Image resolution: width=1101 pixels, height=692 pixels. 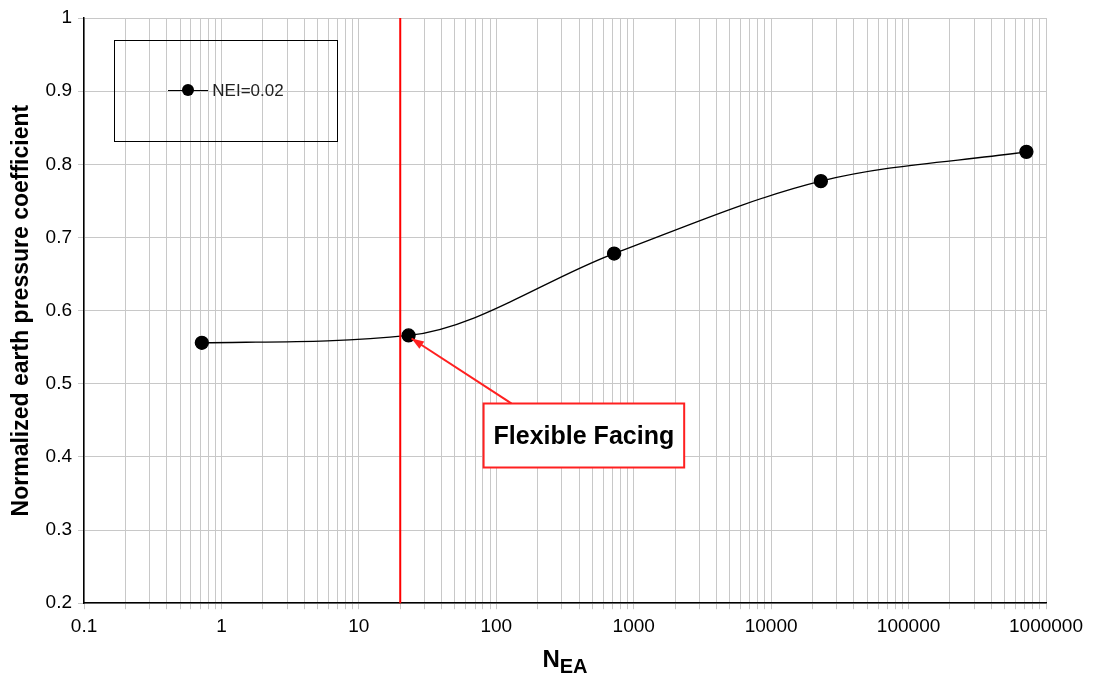 I want to click on y-tick-label: 0.8, so click(x=59, y=163).